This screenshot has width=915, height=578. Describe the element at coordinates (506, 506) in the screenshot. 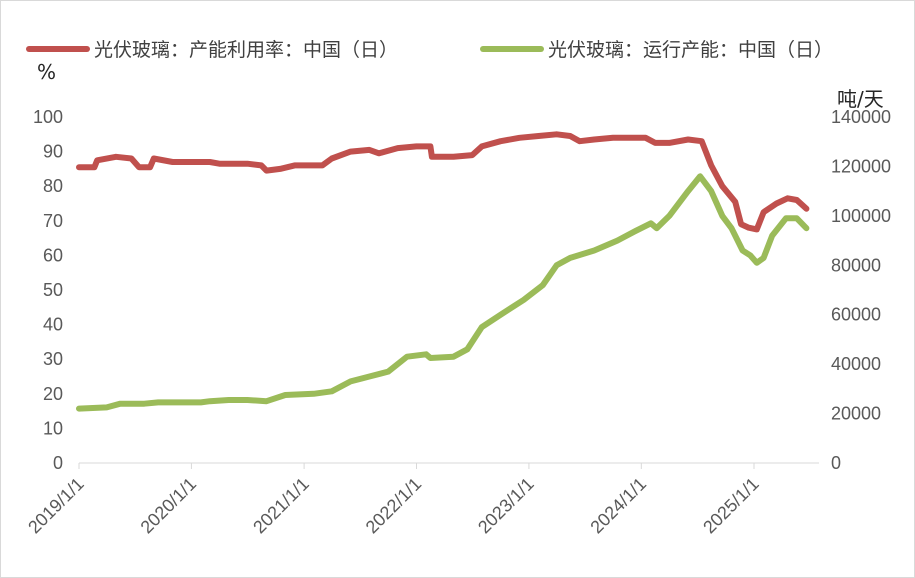

I see `x-tick-label: 2023/1/1` at that location.